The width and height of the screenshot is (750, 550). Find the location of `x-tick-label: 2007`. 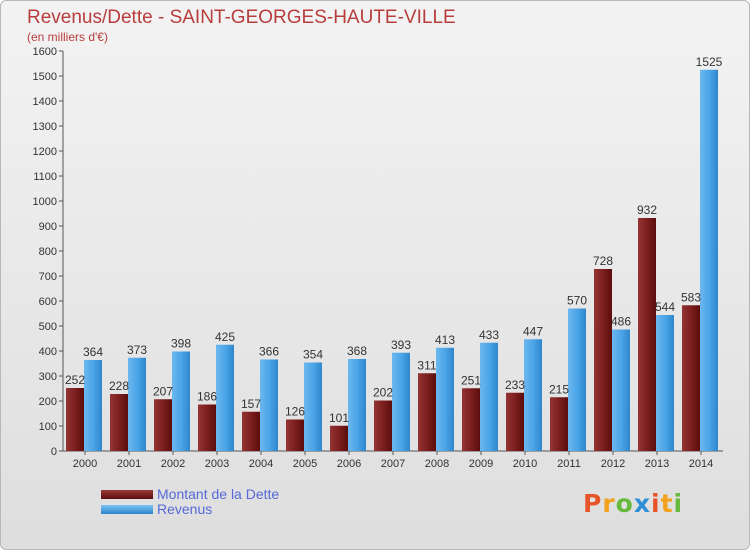

x-tick-label: 2007 is located at coordinates (393, 464).